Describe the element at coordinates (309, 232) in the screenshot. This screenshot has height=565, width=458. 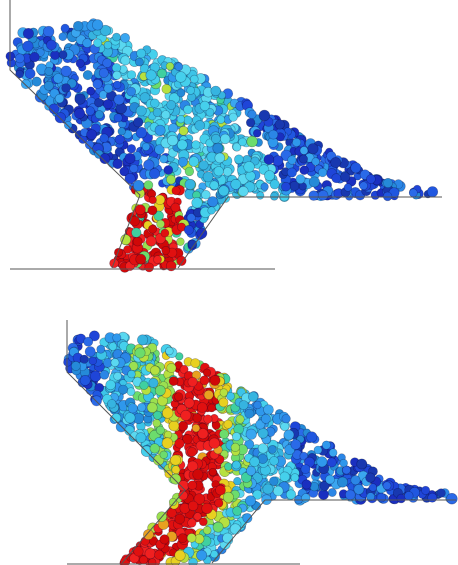
I see `top-right-wall` at that location.